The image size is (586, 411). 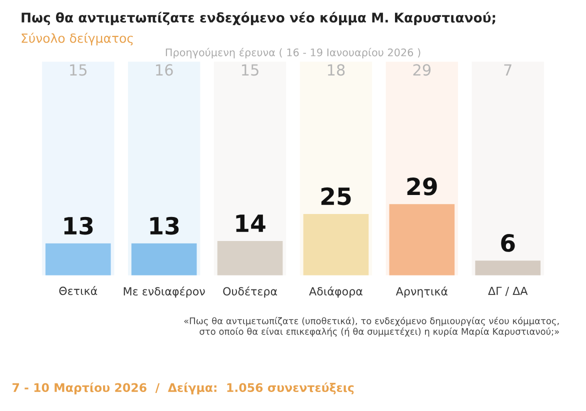 What do you see at coordinates (508, 291) in the screenshot?
I see `x-tick-label: ΔΓ / ΔΑ` at bounding box center [508, 291].